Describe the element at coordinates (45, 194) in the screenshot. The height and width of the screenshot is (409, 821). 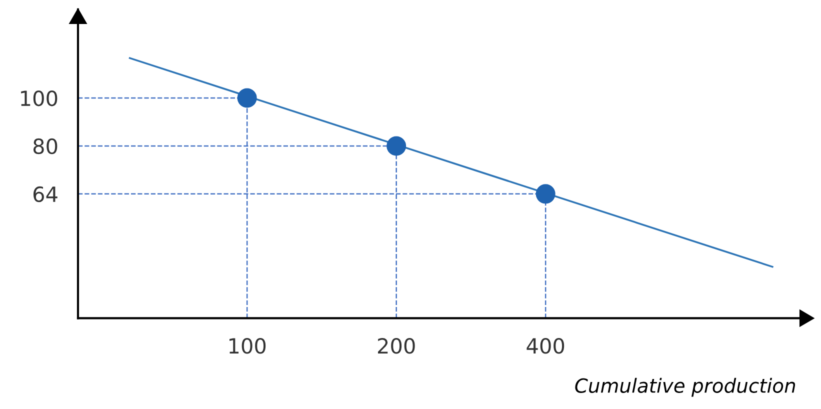
I see `y-tick-label: 64` at that location.